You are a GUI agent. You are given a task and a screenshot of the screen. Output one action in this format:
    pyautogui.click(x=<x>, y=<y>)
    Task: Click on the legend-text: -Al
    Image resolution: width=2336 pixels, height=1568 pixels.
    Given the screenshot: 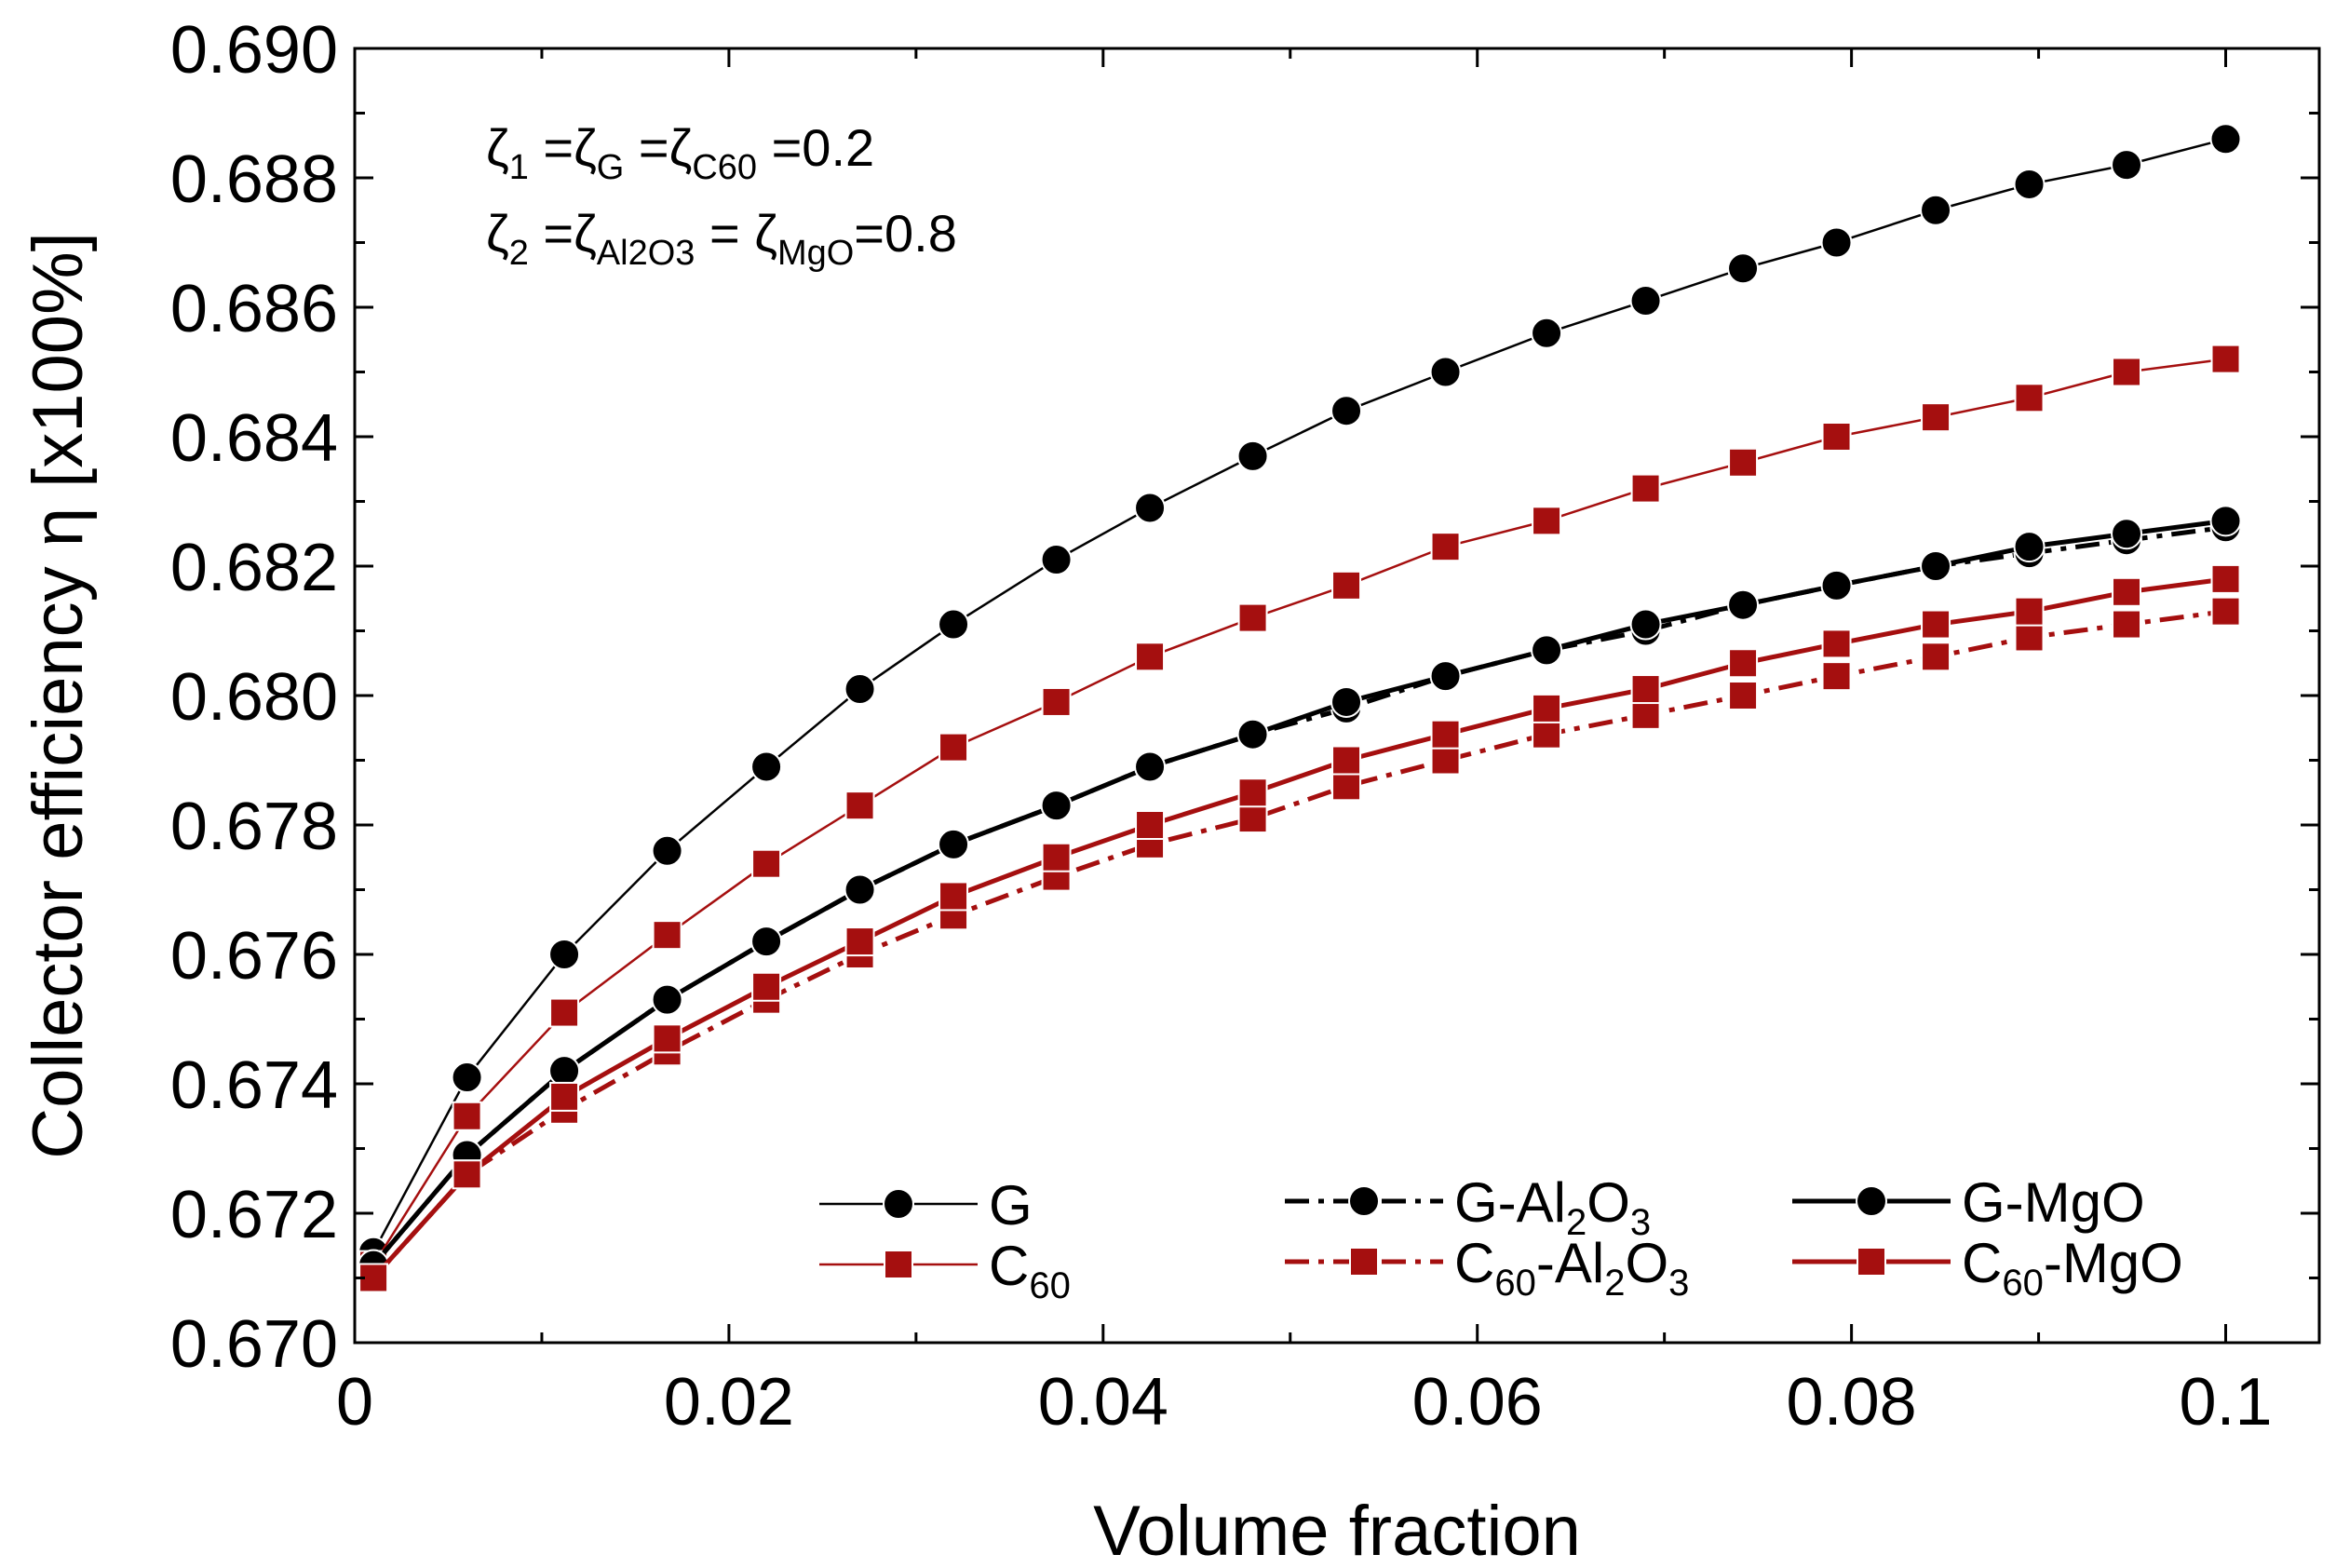 What is the action you would take?
    pyautogui.click(x=1570, y=1263)
    